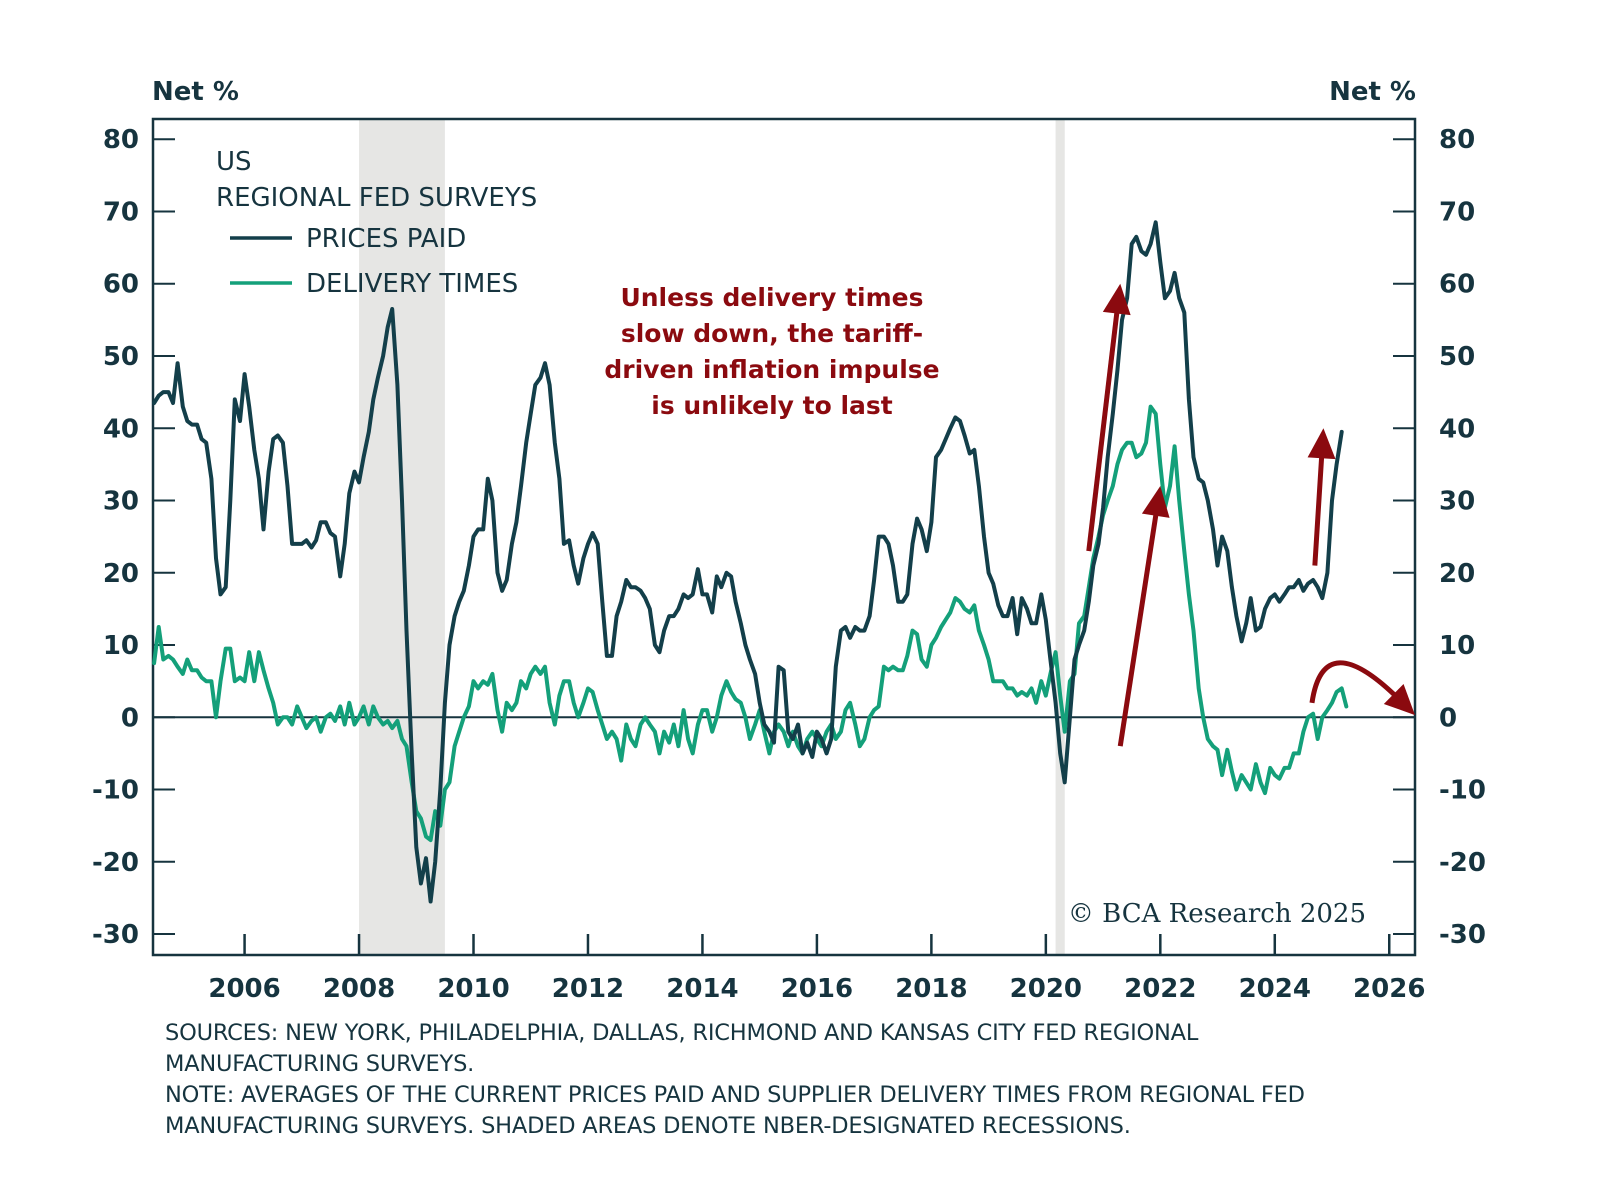 The width and height of the screenshot is (1600, 1181). What do you see at coordinates (588, 989) in the screenshot?
I see `x-tick-label: 2012` at bounding box center [588, 989].